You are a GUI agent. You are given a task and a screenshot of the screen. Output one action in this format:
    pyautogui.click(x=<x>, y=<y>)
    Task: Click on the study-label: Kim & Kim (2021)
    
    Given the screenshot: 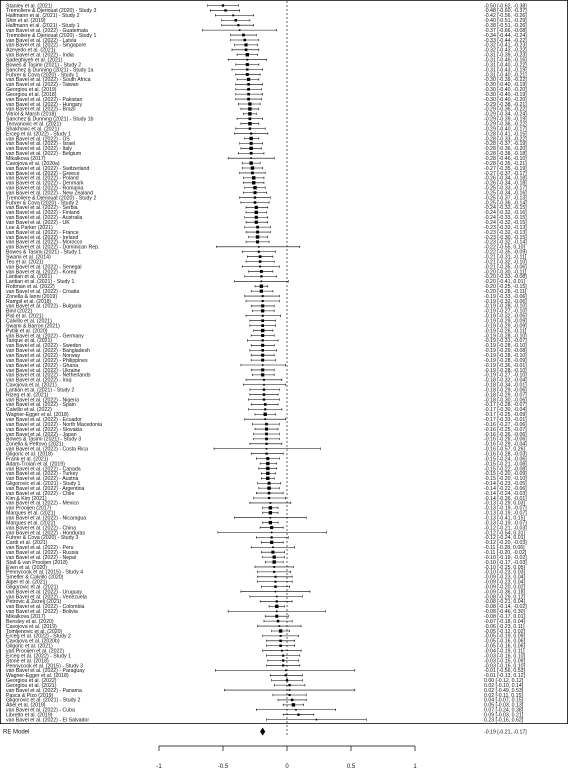 What is the action you would take?
    pyautogui.click(x=26, y=499)
    